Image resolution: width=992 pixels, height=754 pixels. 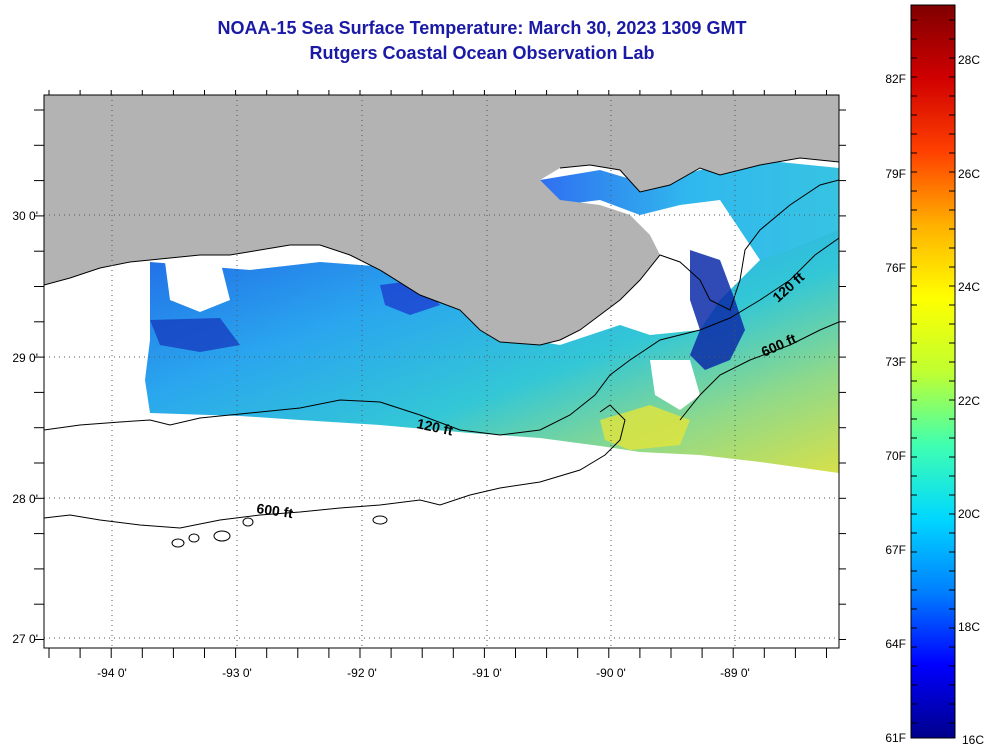 What do you see at coordinates (969, 514) in the screenshot?
I see `colorbar-label-c: 20C` at bounding box center [969, 514].